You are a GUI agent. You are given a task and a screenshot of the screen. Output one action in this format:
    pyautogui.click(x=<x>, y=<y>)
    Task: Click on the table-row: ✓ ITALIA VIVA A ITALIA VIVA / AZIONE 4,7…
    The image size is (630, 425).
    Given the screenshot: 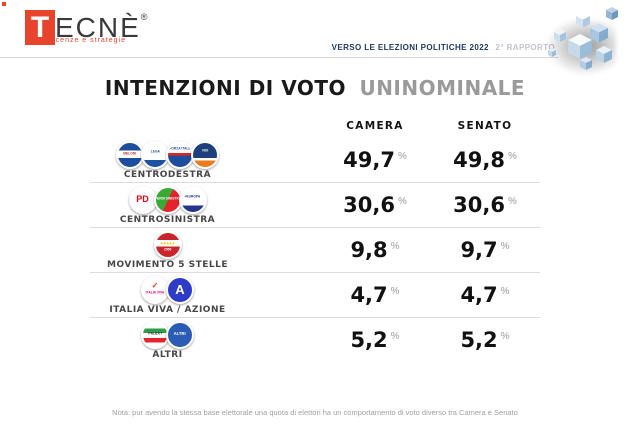 What is the action you would take?
    pyautogui.click(x=352, y=295)
    